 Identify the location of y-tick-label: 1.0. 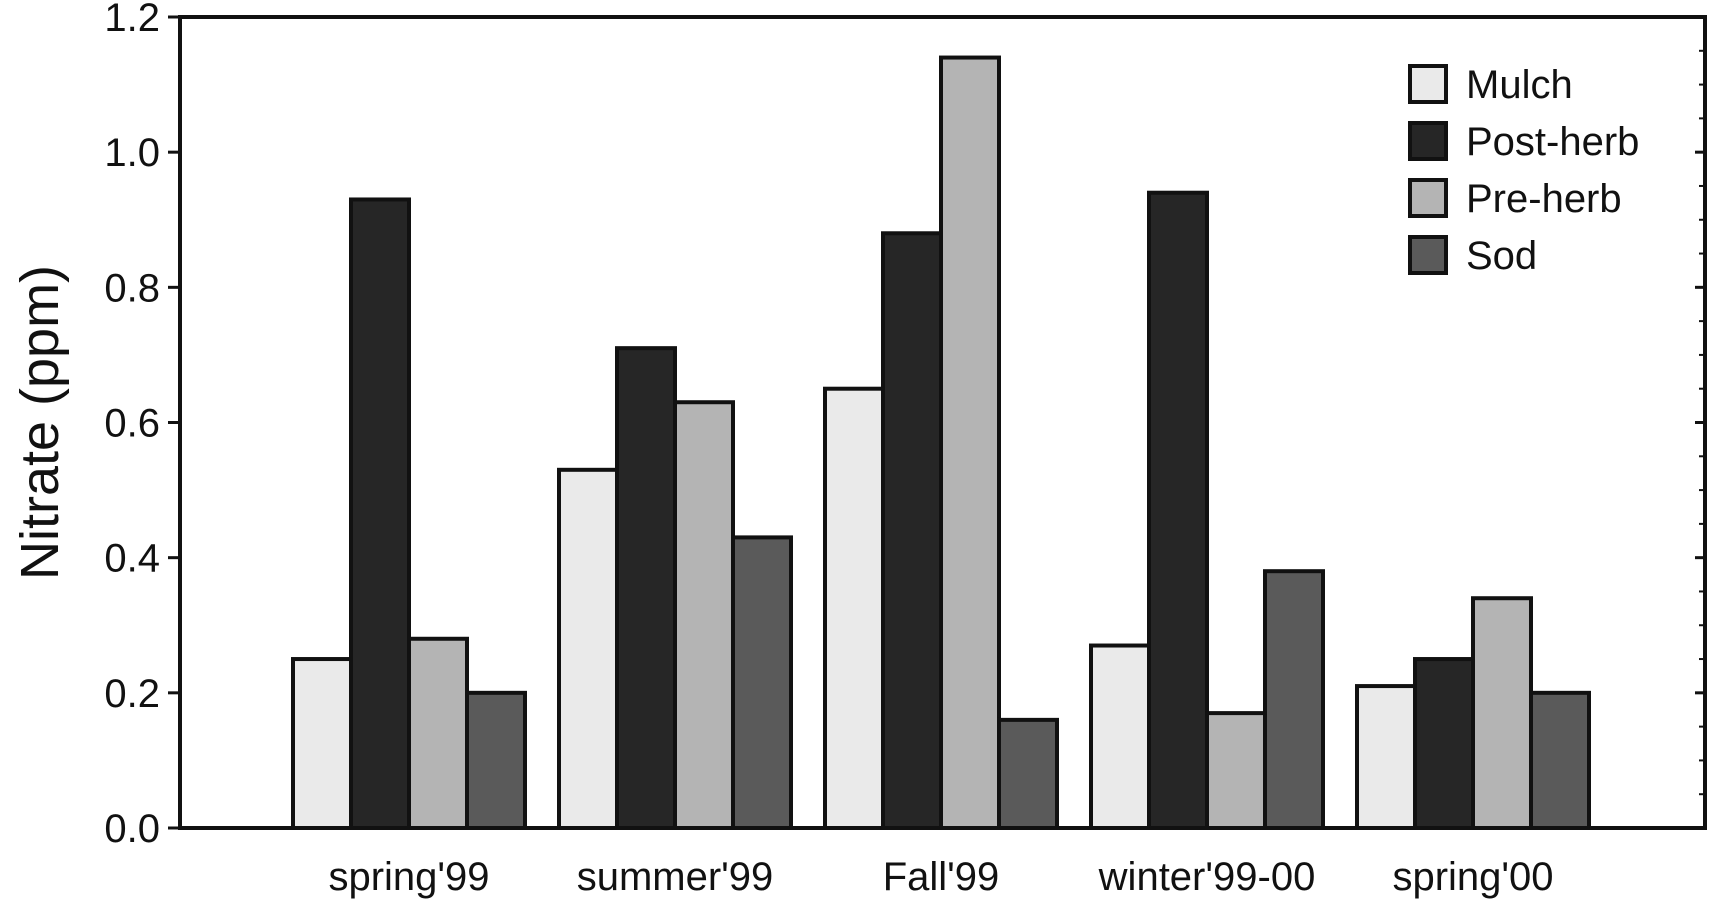
(132, 153).